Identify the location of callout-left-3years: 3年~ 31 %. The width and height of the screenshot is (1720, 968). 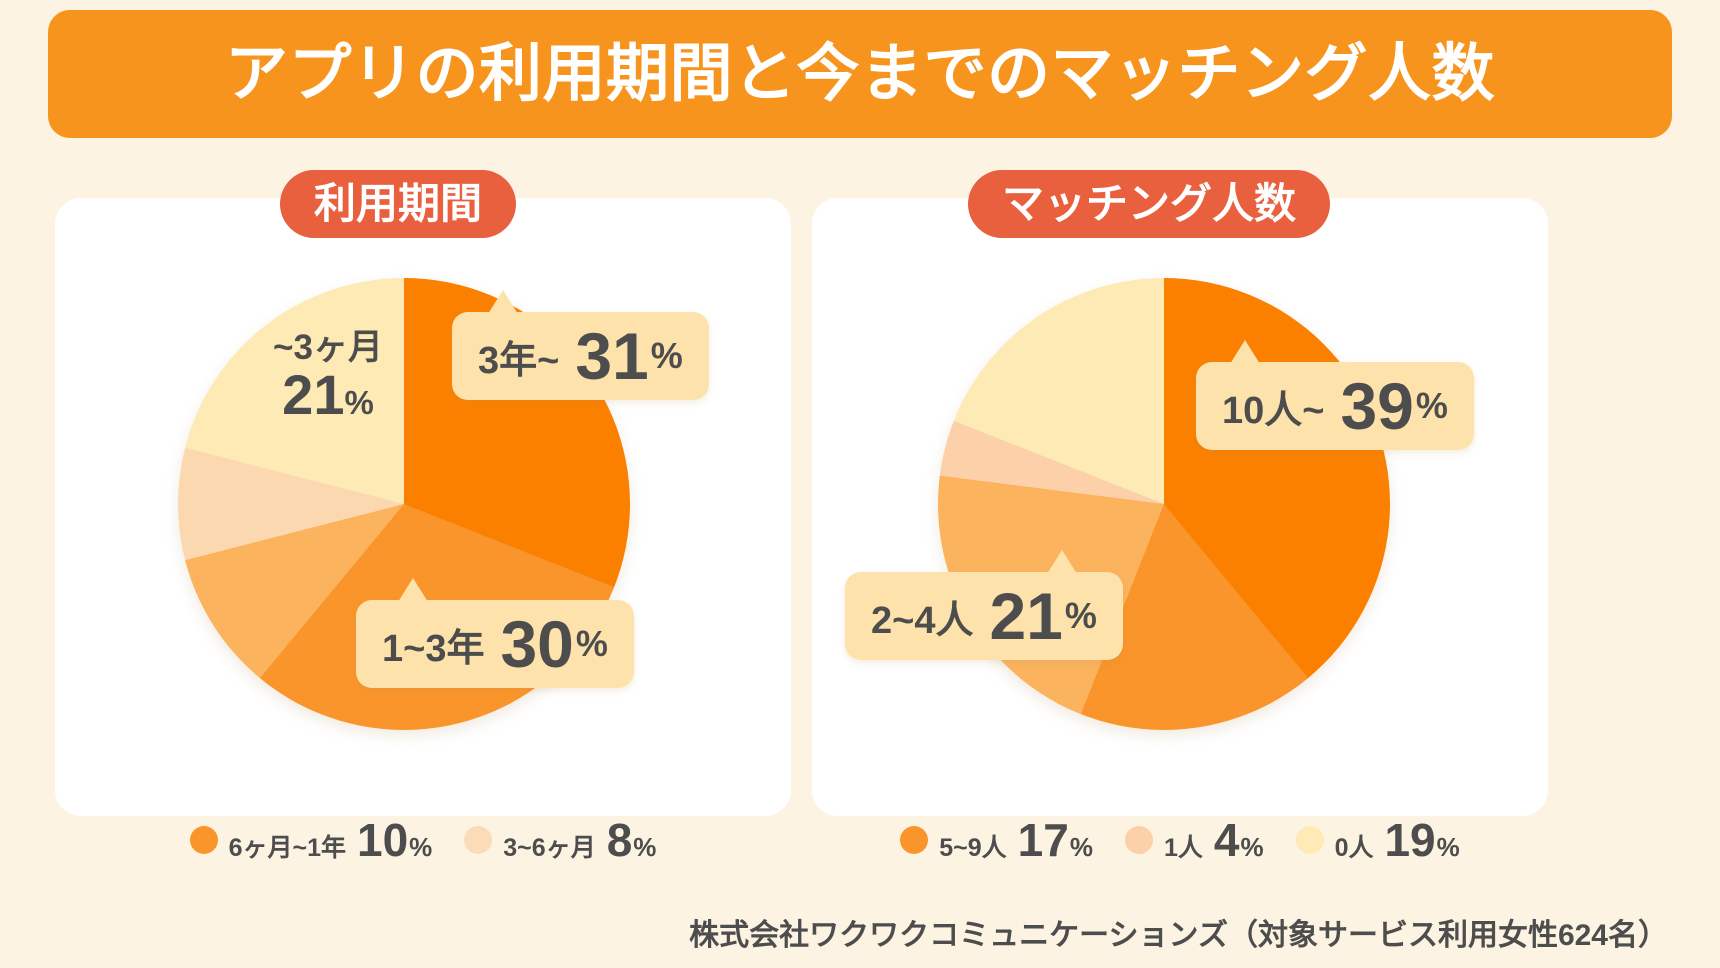
(580, 345).